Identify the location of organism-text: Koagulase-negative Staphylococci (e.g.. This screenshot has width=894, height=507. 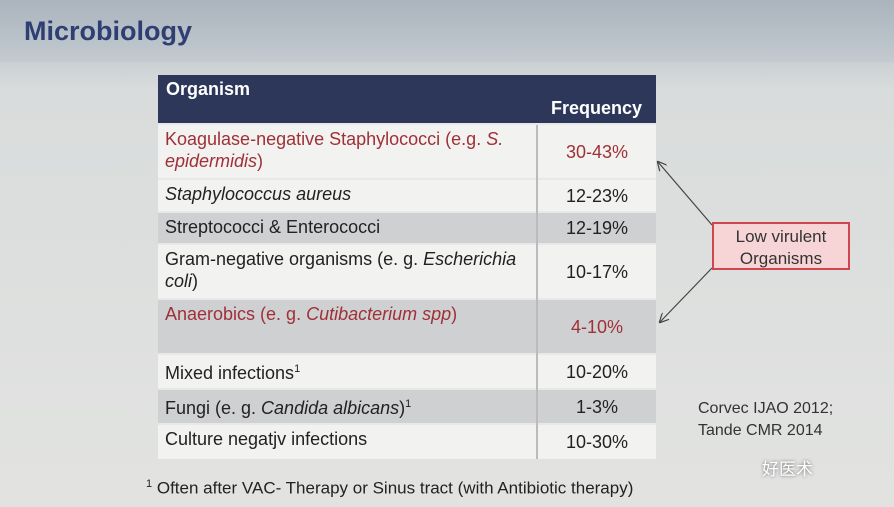
(326, 139).